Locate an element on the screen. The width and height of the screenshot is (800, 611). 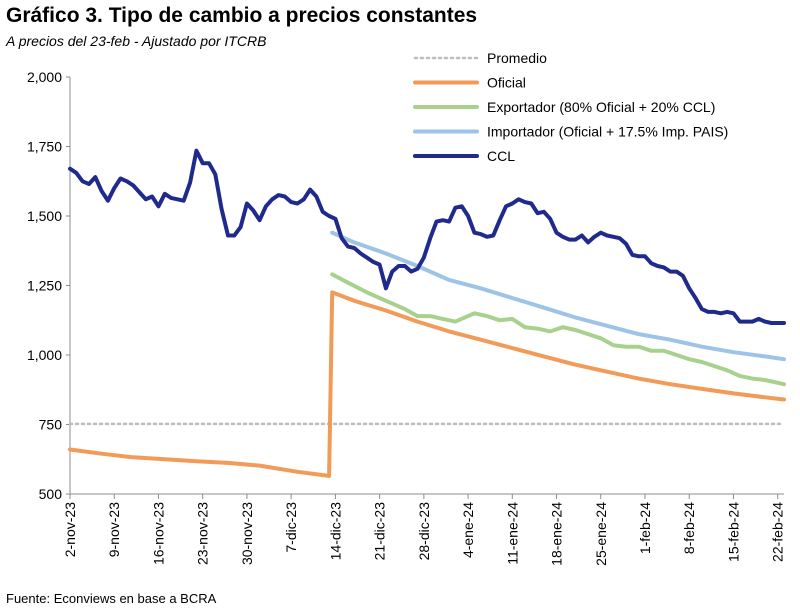
legend-label-1: Oficial is located at coordinates (506, 83).